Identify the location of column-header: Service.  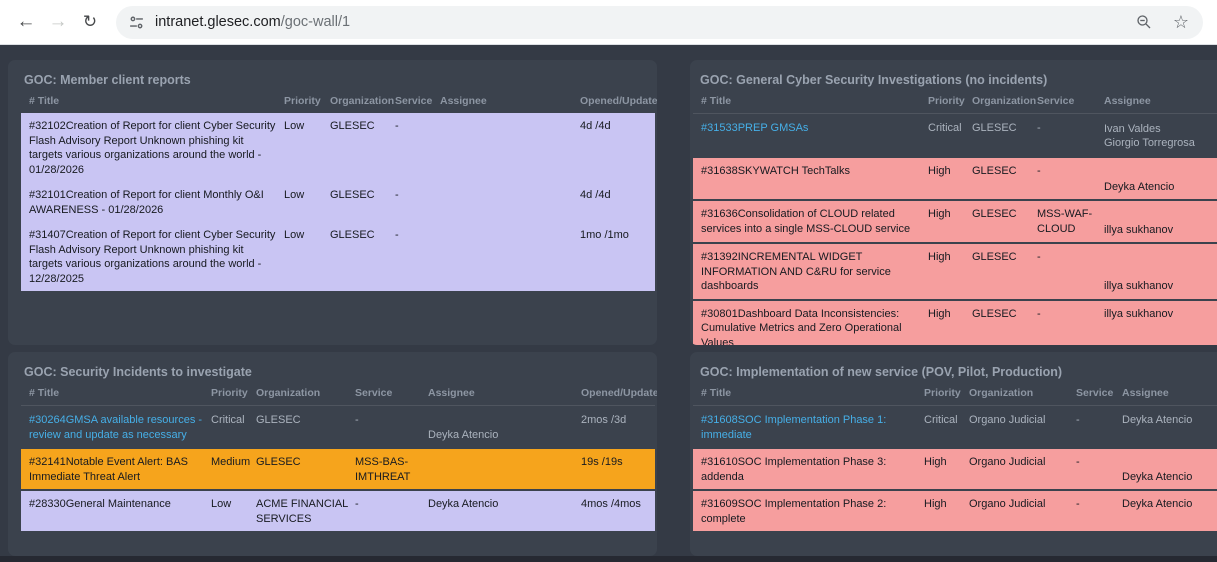
(374, 393).